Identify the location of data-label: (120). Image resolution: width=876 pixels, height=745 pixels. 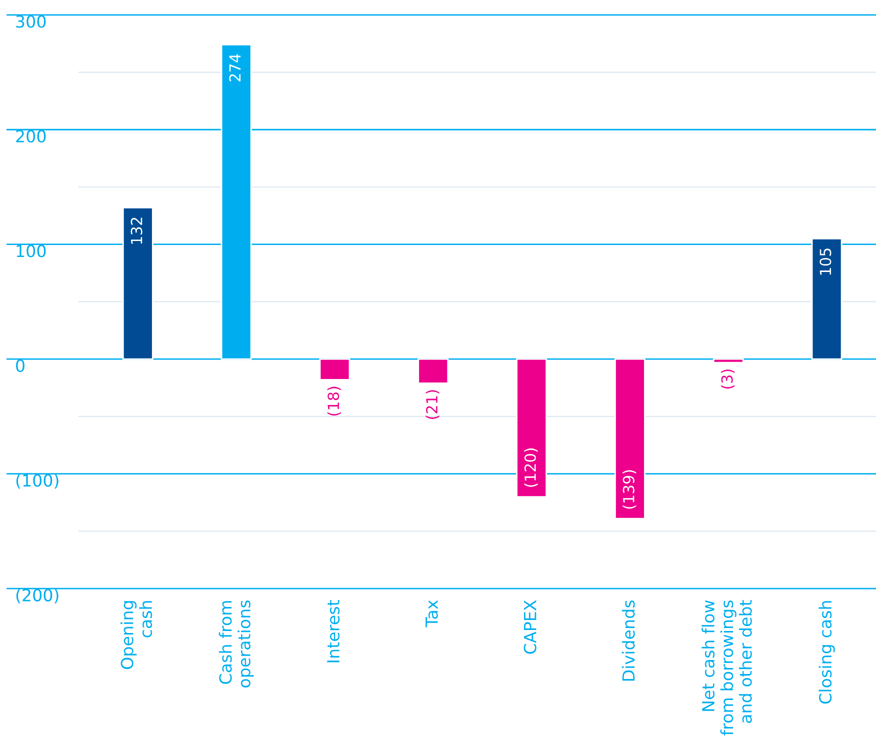
(531, 467).